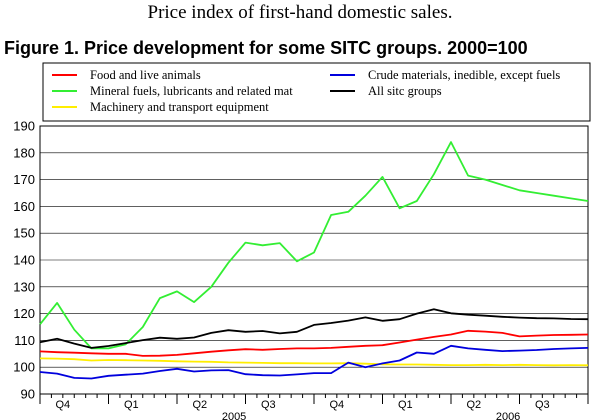 The image size is (600, 420). What do you see at coordinates (464, 75) in the screenshot?
I see `legend-label: Crude materials, inedible, except fuels` at bounding box center [464, 75].